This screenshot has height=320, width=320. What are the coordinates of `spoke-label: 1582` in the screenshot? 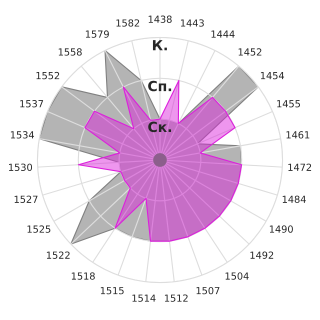 It's located at (128, 23).